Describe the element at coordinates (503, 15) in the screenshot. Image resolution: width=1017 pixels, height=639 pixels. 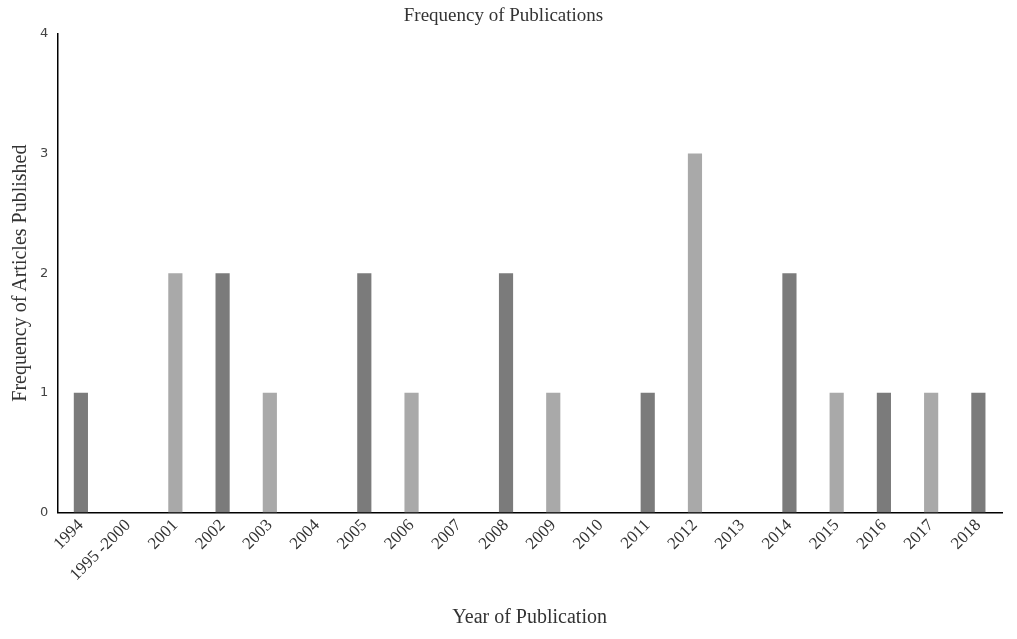
I see `chart-title: Frequency of Publications` at that location.